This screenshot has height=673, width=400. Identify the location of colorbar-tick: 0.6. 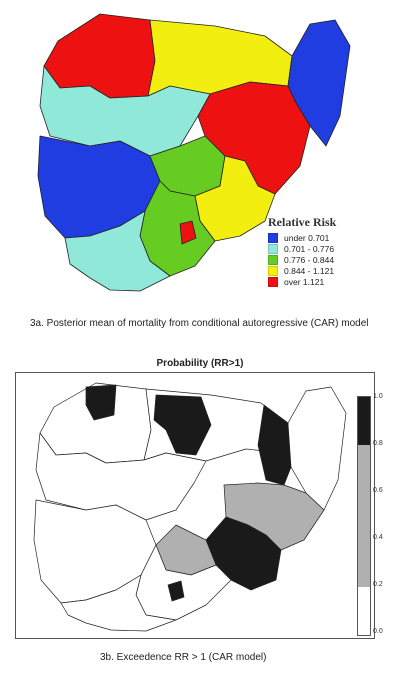
(378, 490).